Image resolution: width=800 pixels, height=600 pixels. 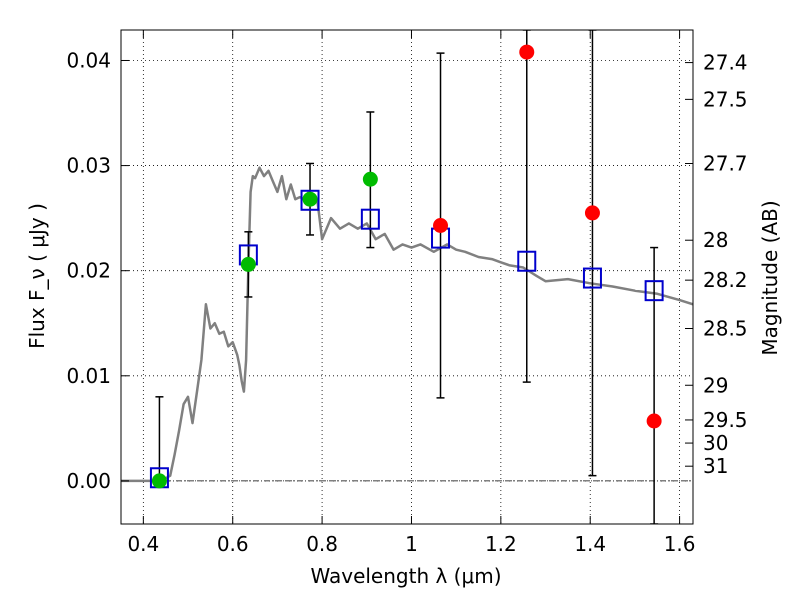 I want to click on x-tick-label: 0.4, so click(x=143, y=544).